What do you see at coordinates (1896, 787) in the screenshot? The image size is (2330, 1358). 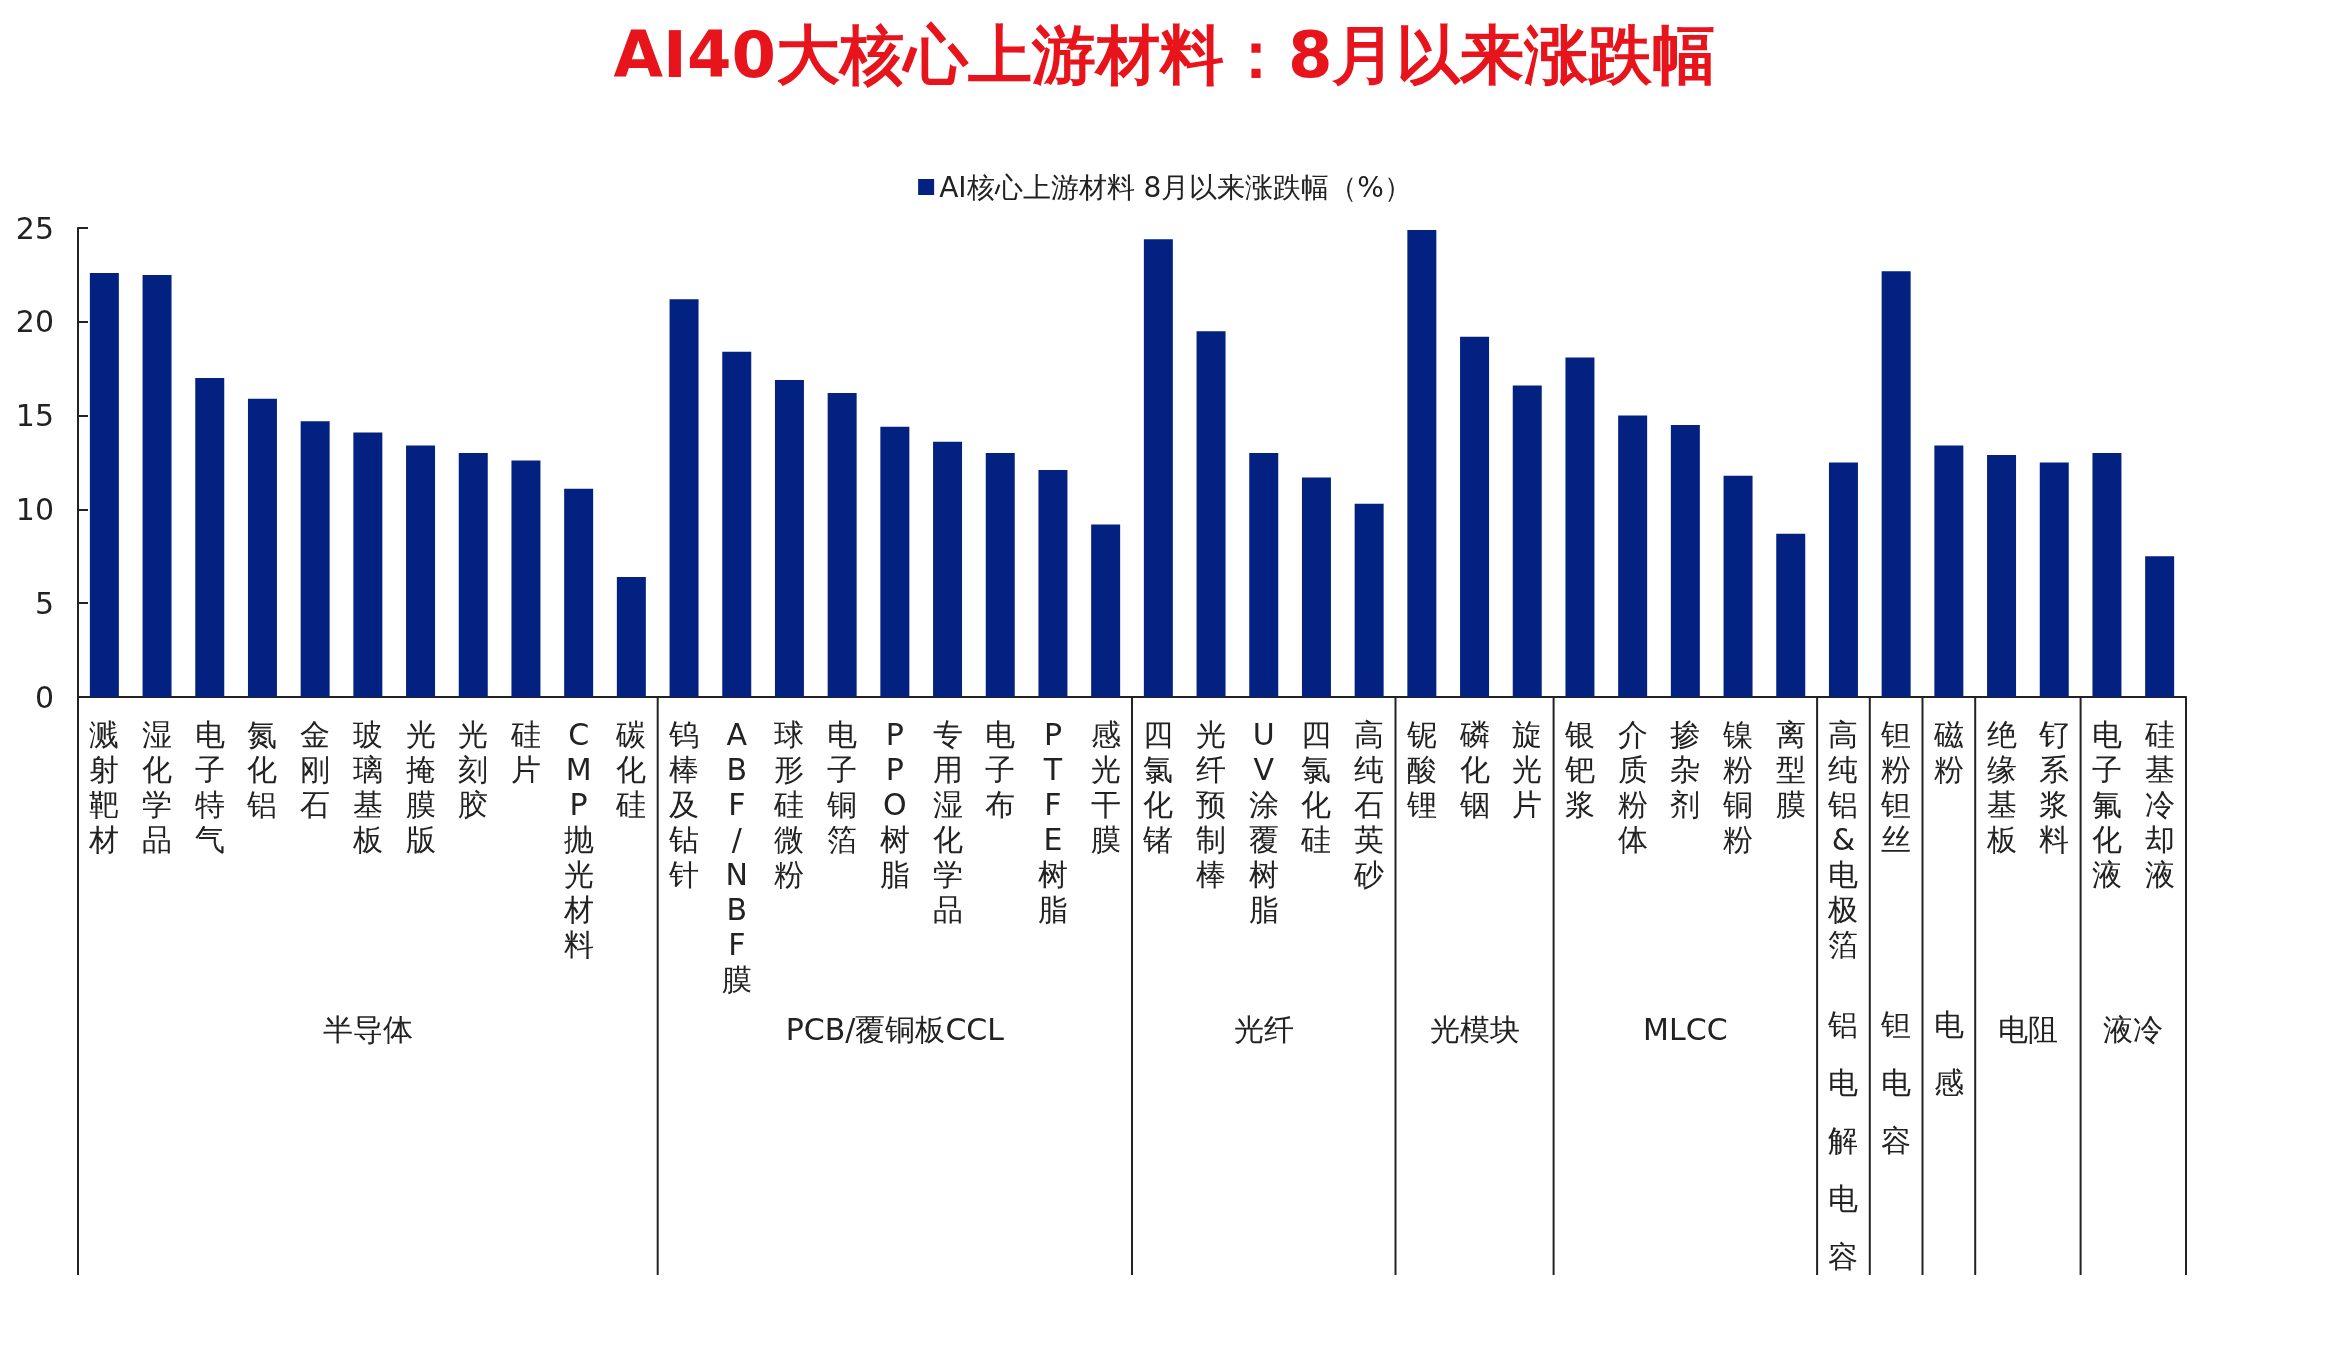 I see `x-tick-label: 钽粉钽丝` at bounding box center [1896, 787].